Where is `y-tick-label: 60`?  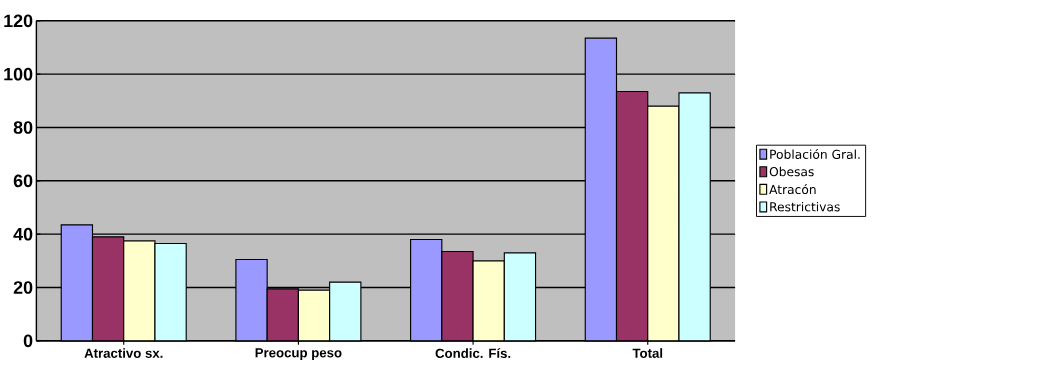 y-tick-label: 60 is located at coordinates (23, 181).